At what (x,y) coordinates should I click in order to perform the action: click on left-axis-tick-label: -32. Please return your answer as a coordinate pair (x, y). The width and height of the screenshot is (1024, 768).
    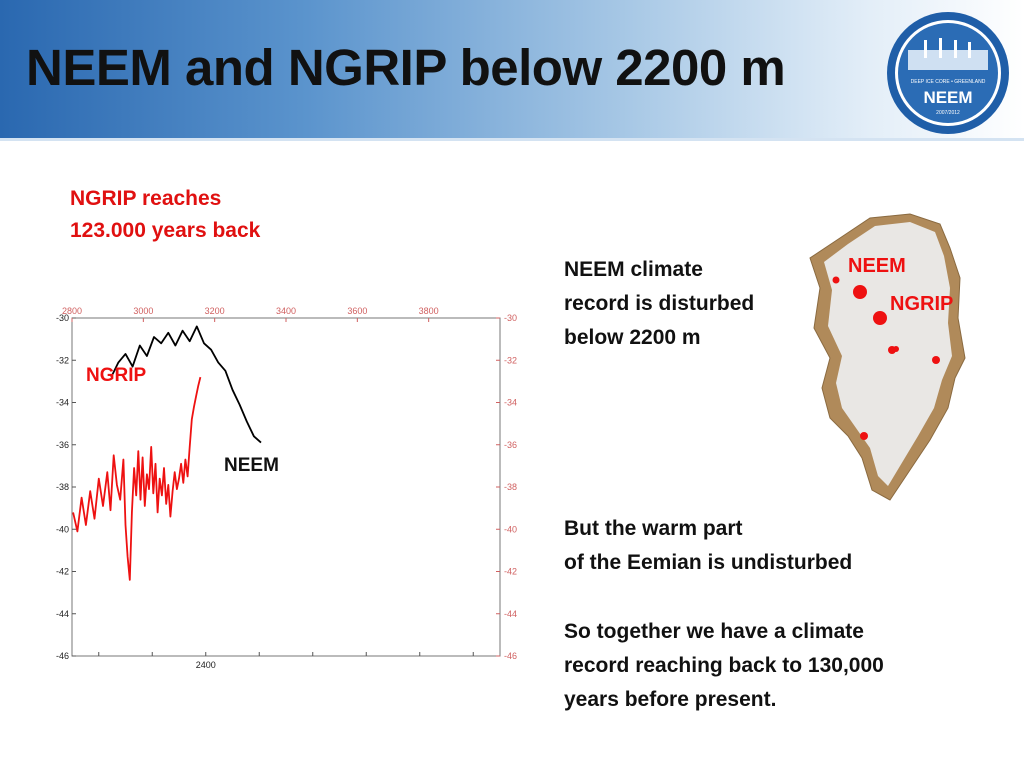
    Looking at the image, I should click on (62, 360).